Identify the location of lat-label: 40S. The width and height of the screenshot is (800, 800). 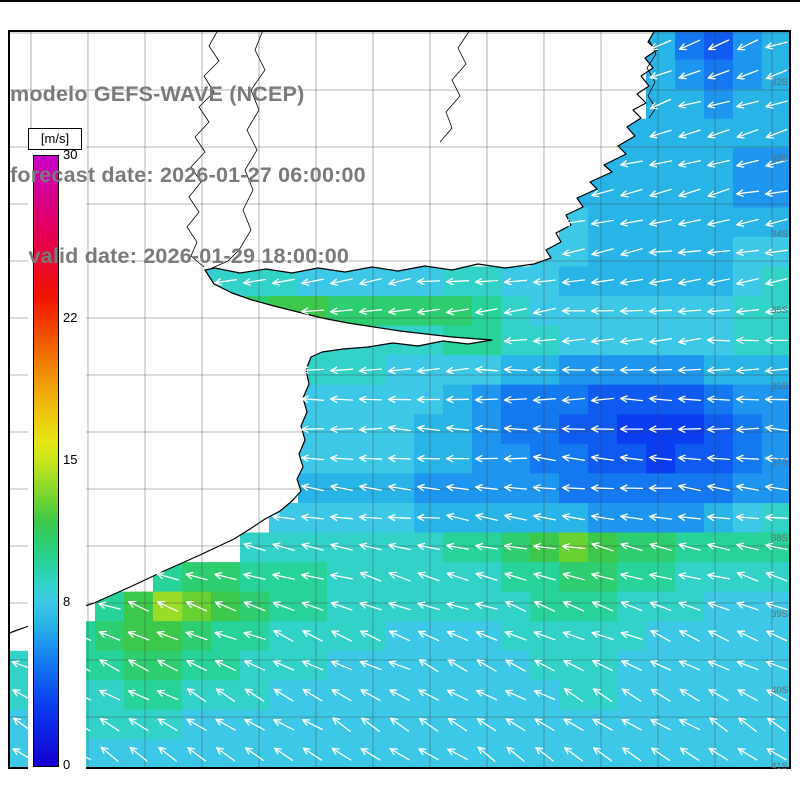
(779, 690).